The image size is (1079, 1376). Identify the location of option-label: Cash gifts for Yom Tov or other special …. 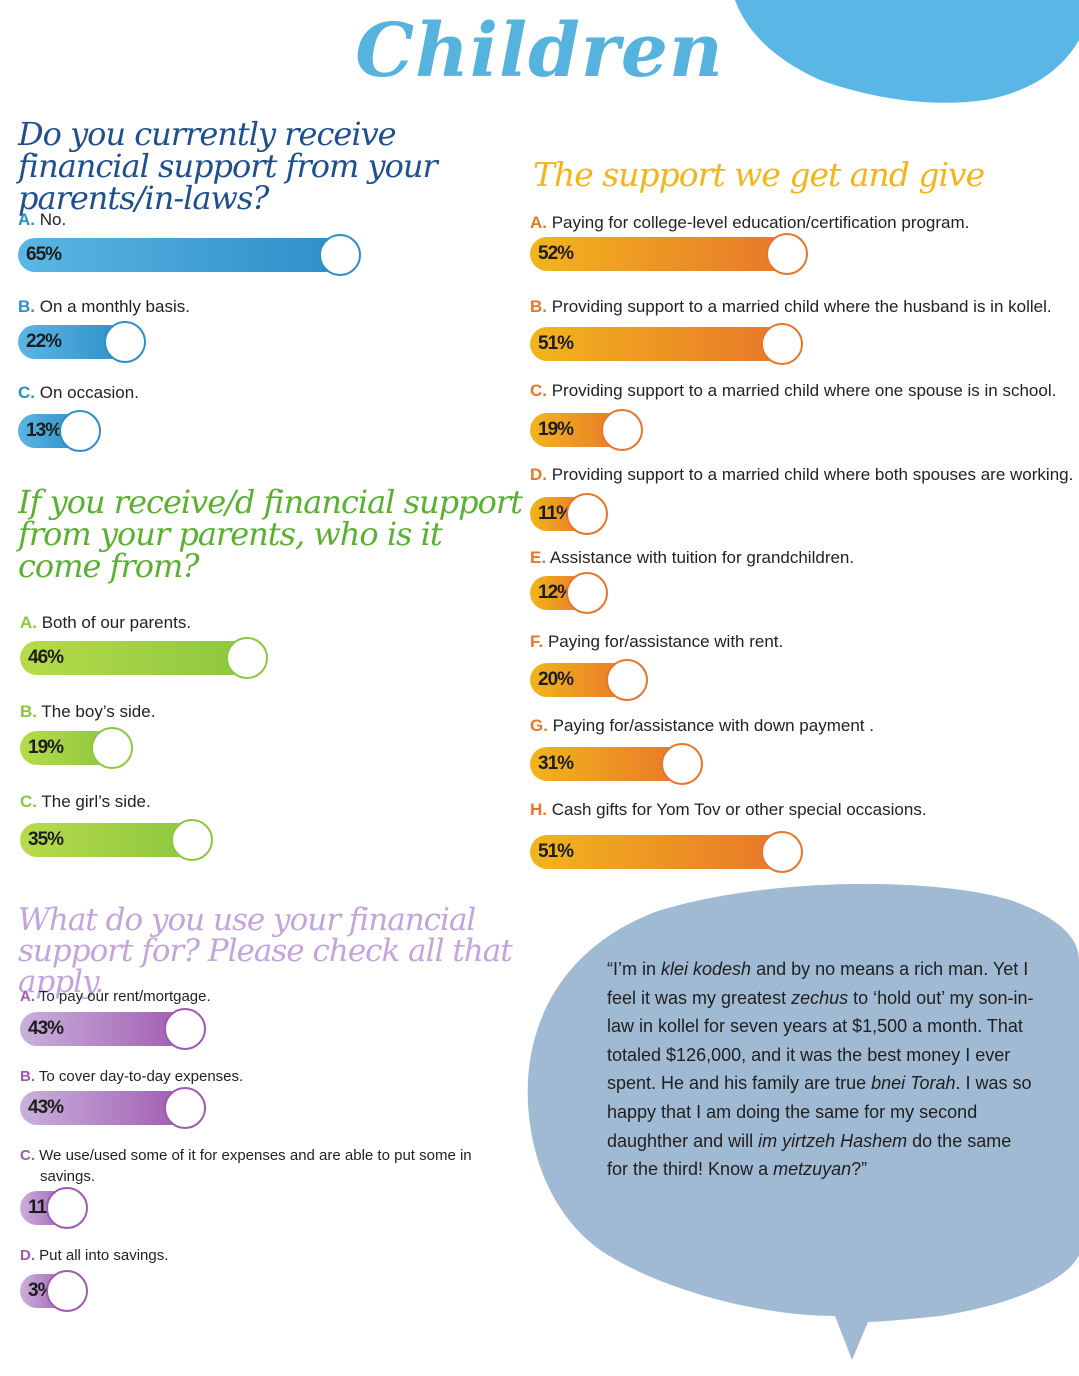
(737, 809).